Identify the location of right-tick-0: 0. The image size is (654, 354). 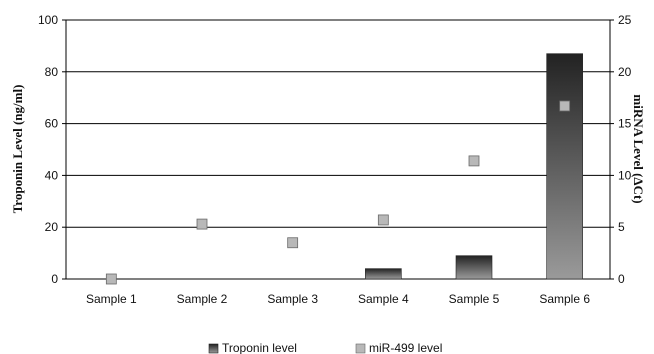
(621, 279).